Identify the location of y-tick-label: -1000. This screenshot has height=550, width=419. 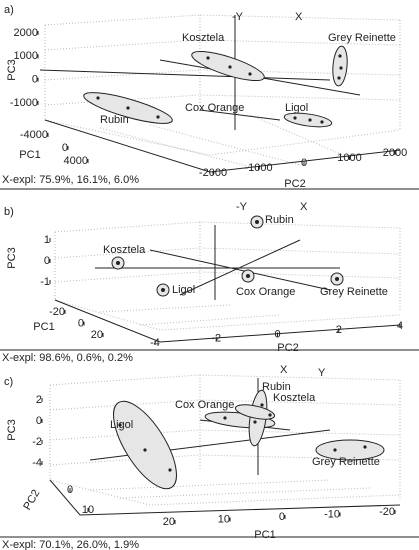
(258, 168).